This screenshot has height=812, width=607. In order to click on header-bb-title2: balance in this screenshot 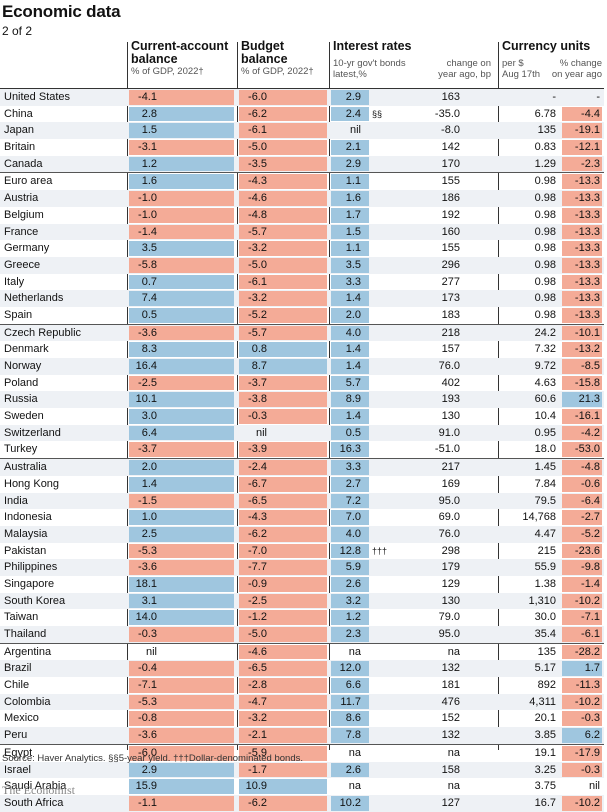, I will do `click(264, 59)`.